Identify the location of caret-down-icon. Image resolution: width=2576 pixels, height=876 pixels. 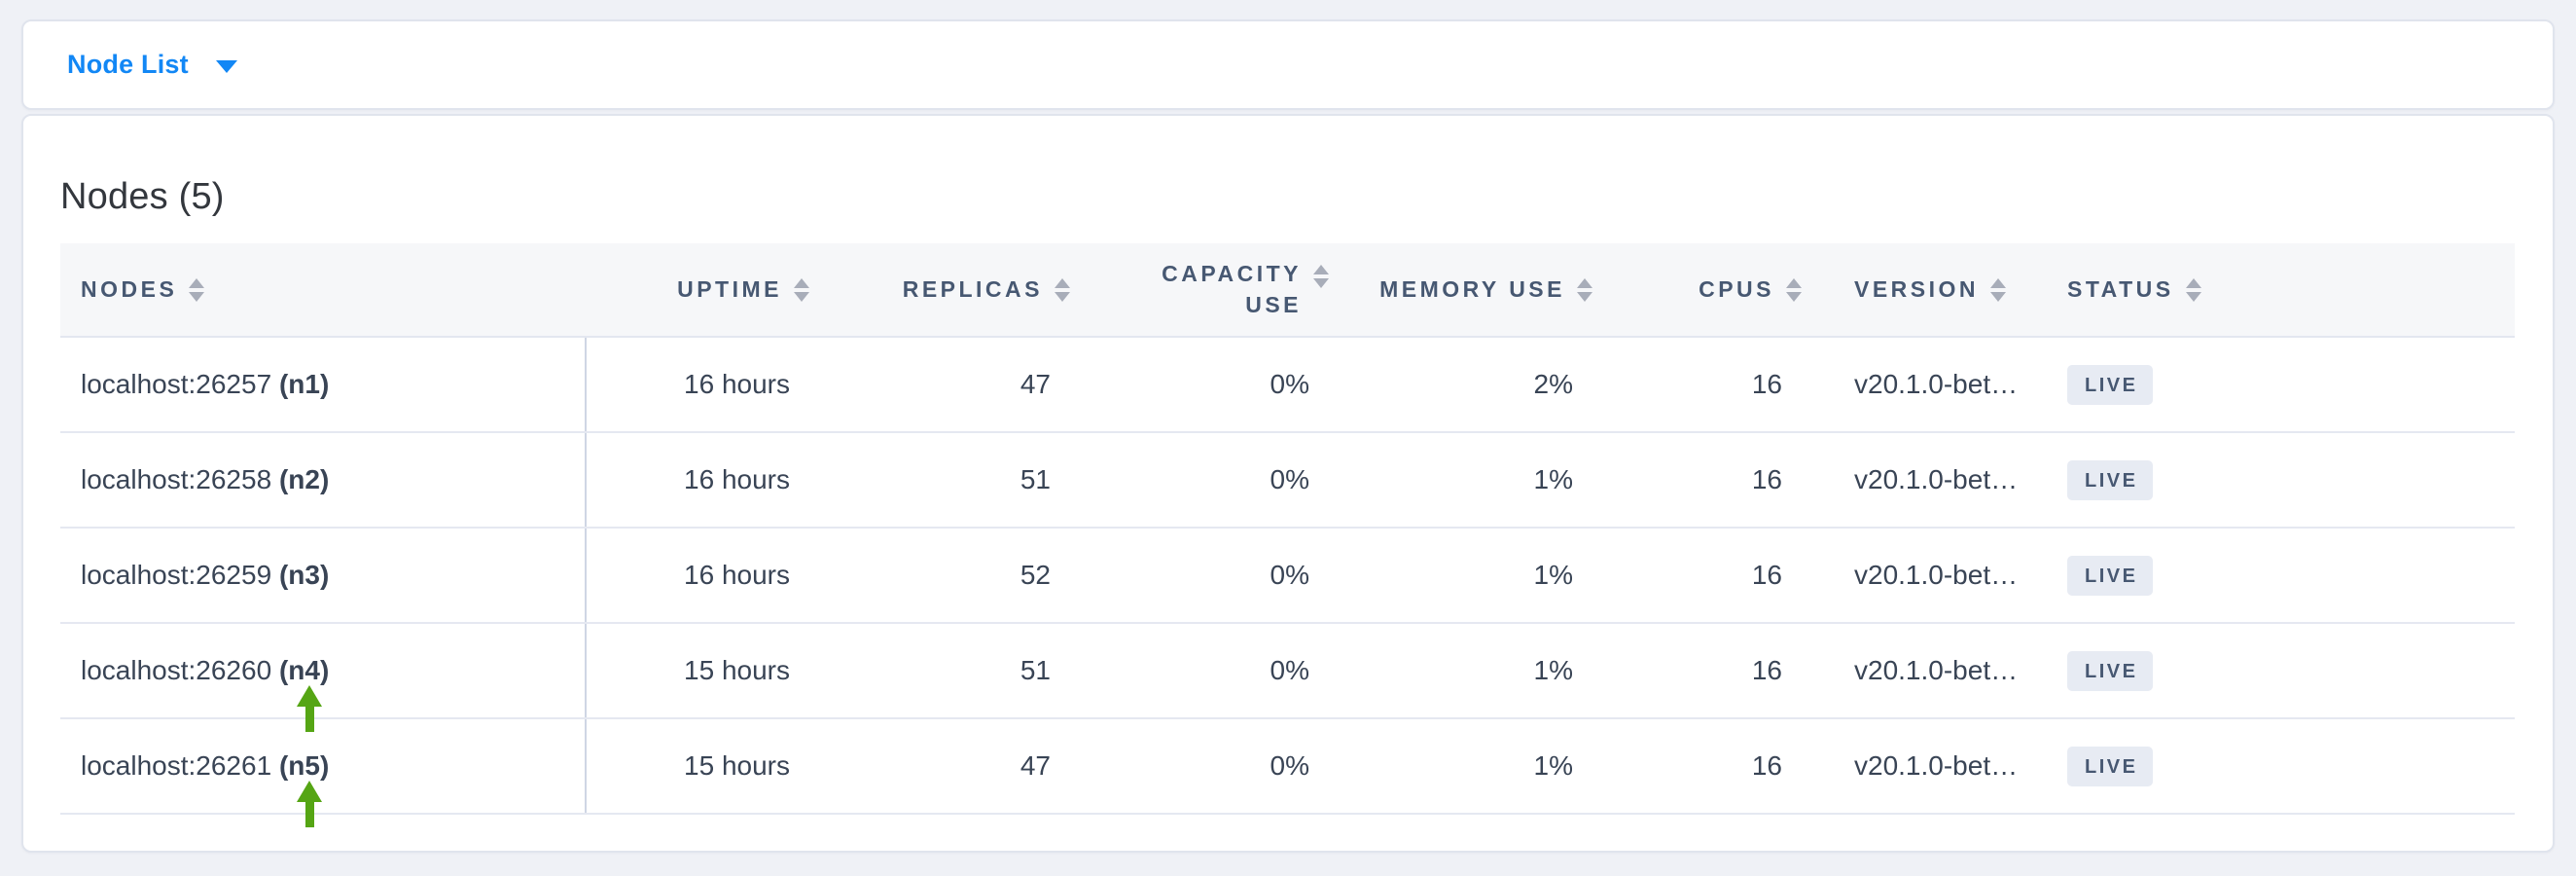
(226, 67).